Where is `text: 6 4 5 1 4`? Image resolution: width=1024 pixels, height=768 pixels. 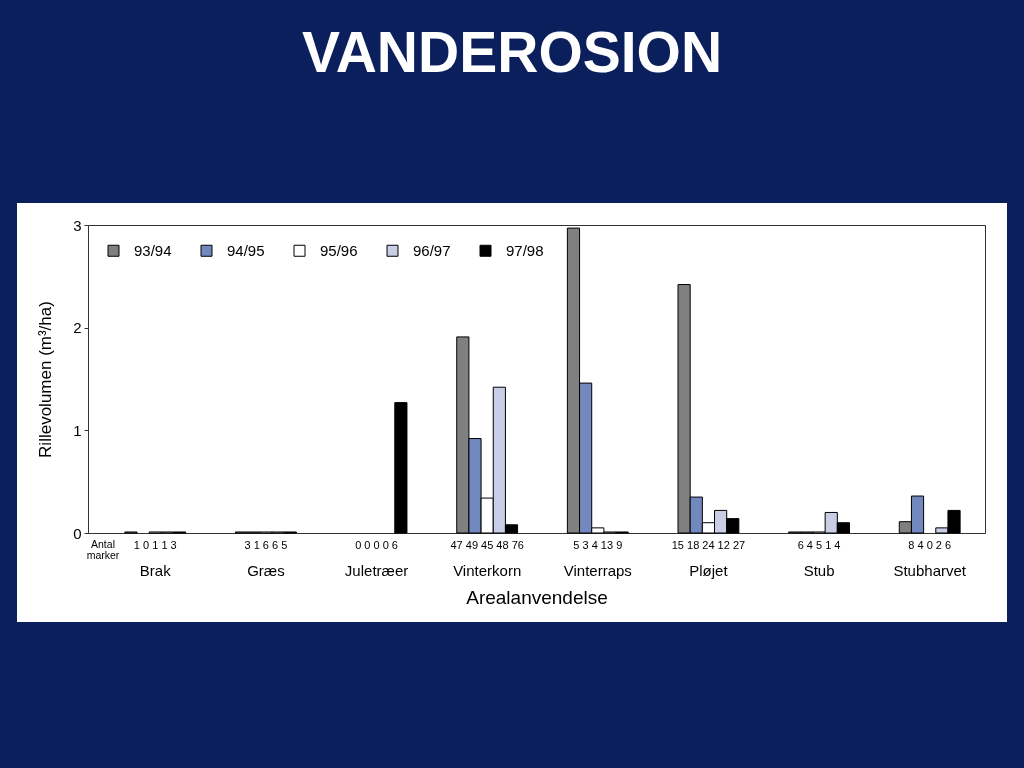 text: 6 4 5 1 4 is located at coordinates (819, 545).